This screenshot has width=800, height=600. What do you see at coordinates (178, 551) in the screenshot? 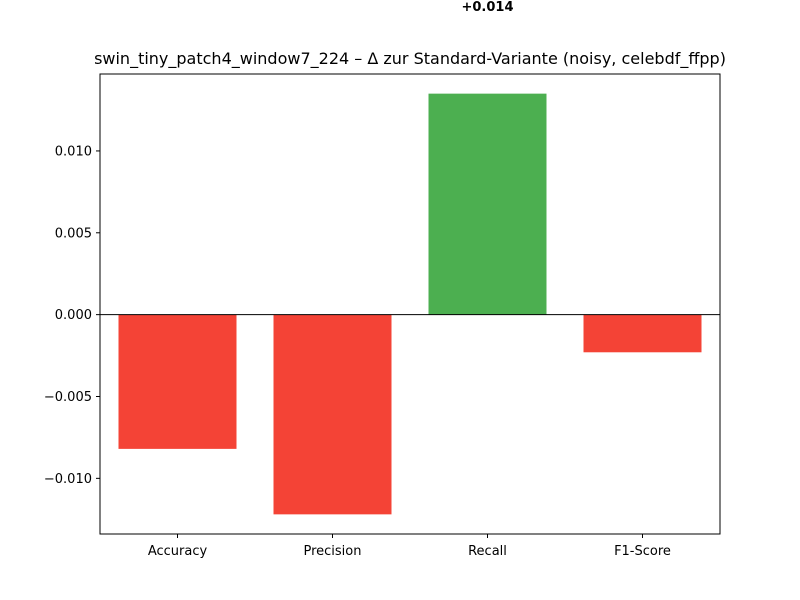
I see `x-tick-label: Accuracy` at bounding box center [178, 551].